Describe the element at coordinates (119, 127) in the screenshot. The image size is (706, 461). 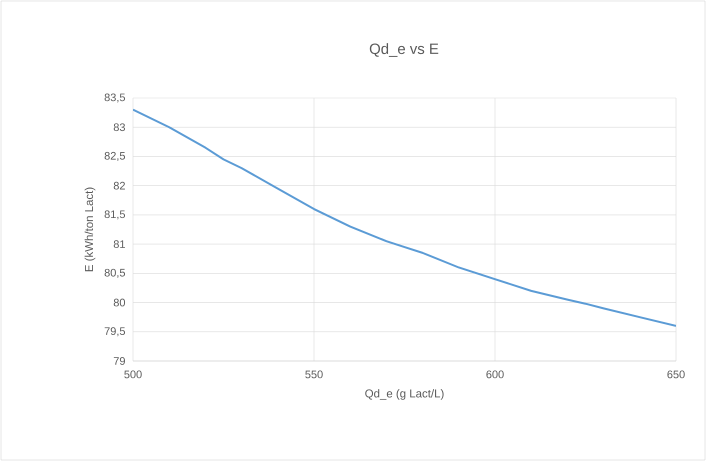
I see `y-tick-label: 83` at that location.